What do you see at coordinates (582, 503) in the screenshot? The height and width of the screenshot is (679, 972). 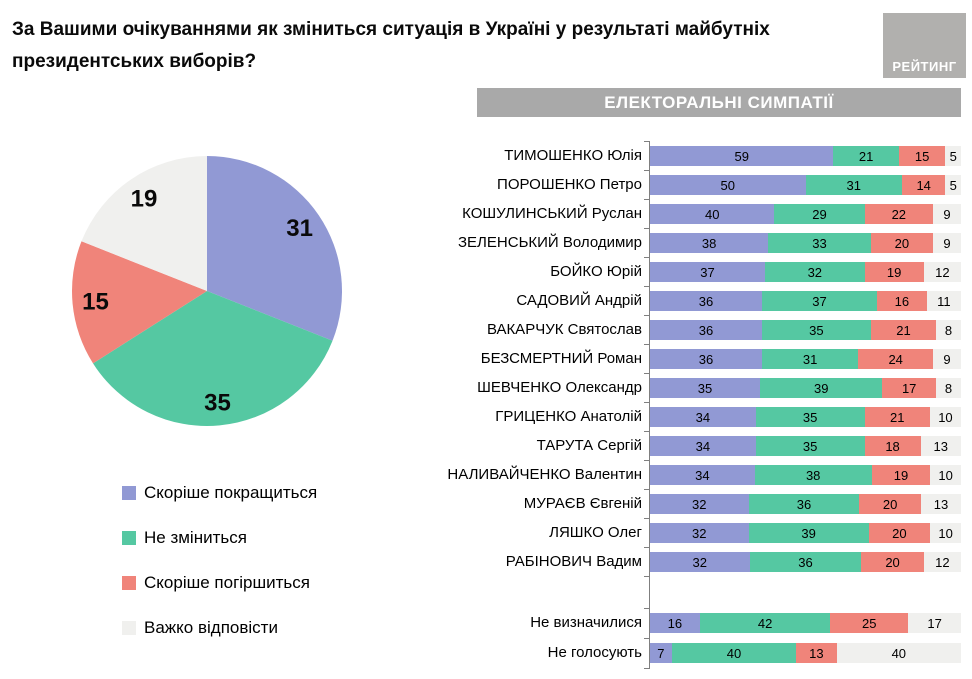 I see `bar-row-label: МУРАЄВ Євгеній` at bounding box center [582, 503].